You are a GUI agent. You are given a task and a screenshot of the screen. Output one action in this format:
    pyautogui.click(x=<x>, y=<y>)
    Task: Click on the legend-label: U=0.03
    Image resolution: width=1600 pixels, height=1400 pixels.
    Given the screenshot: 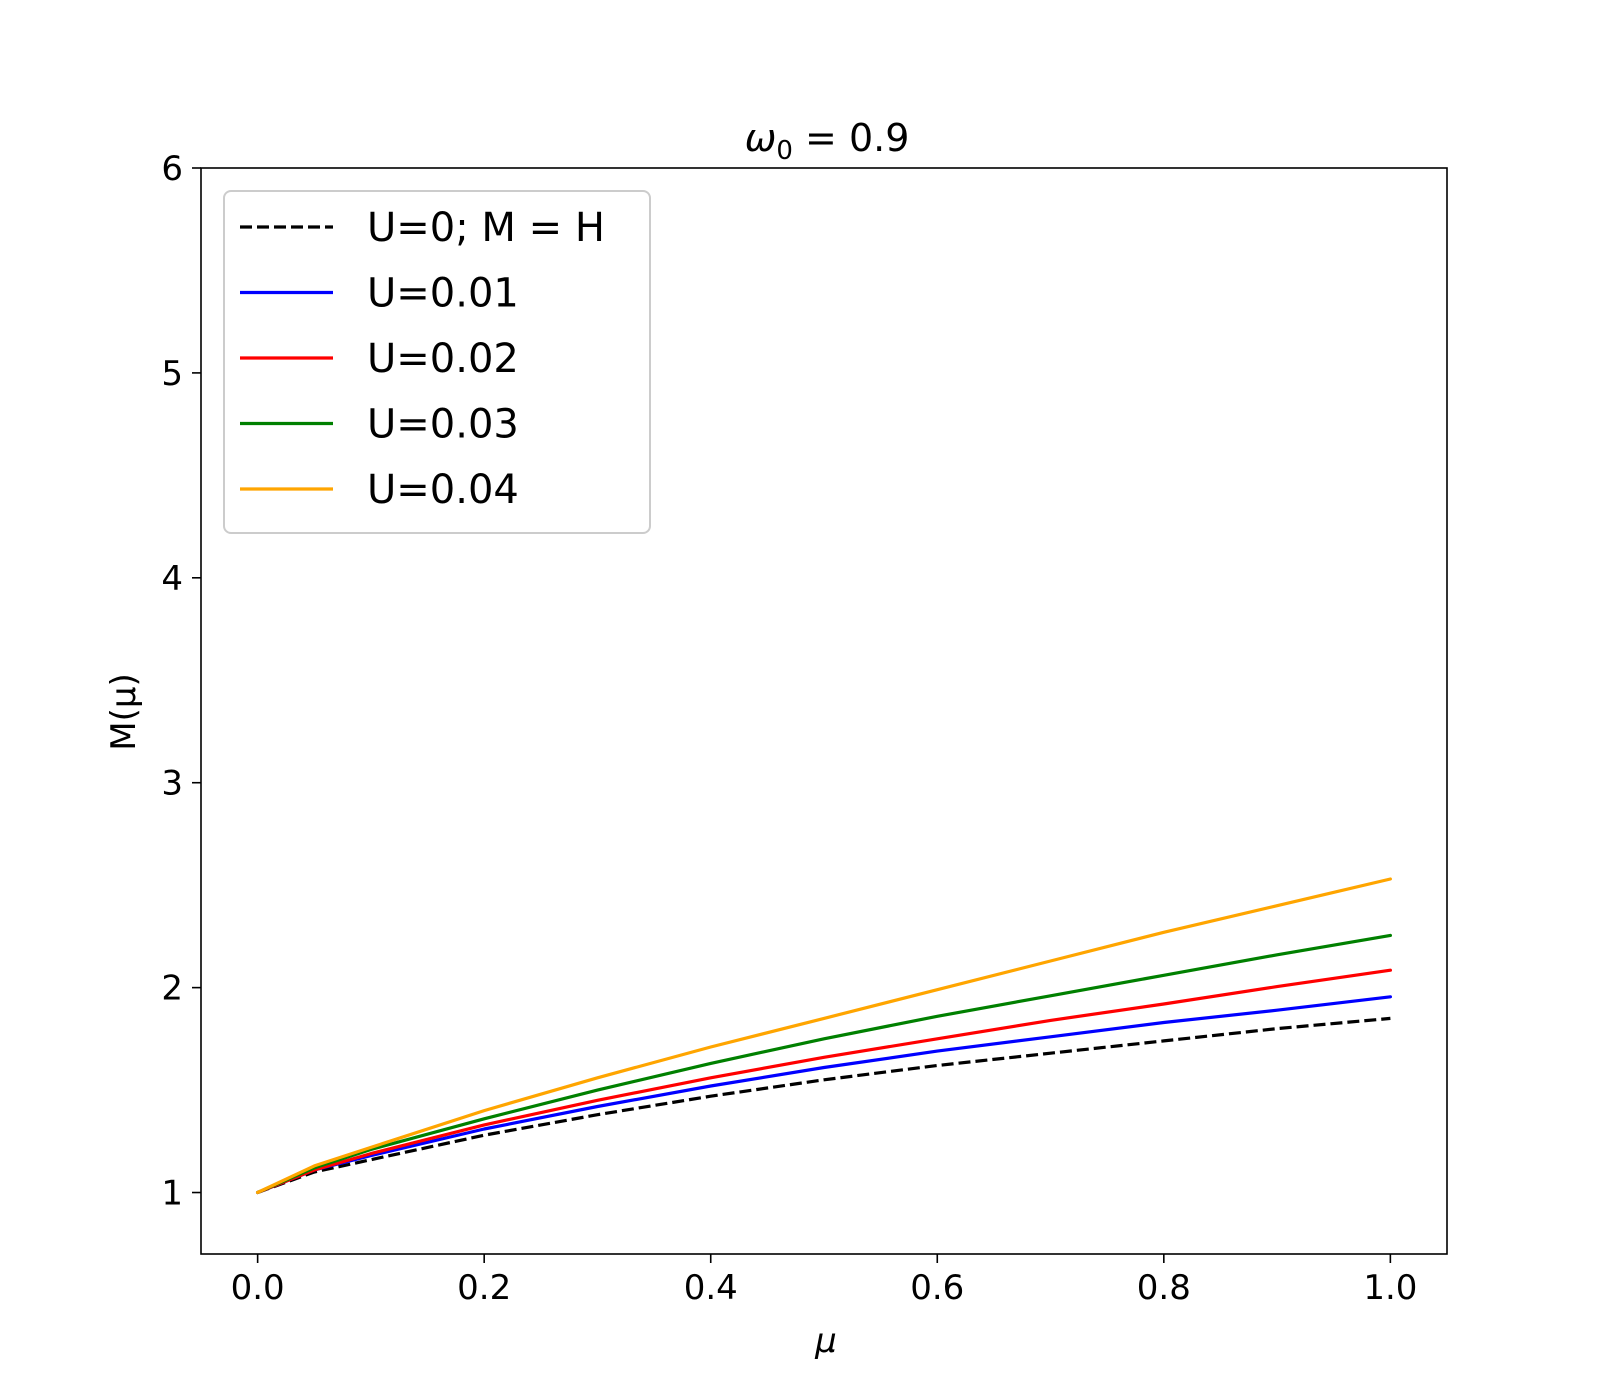 What is the action you would take?
    pyautogui.click(x=443, y=425)
    